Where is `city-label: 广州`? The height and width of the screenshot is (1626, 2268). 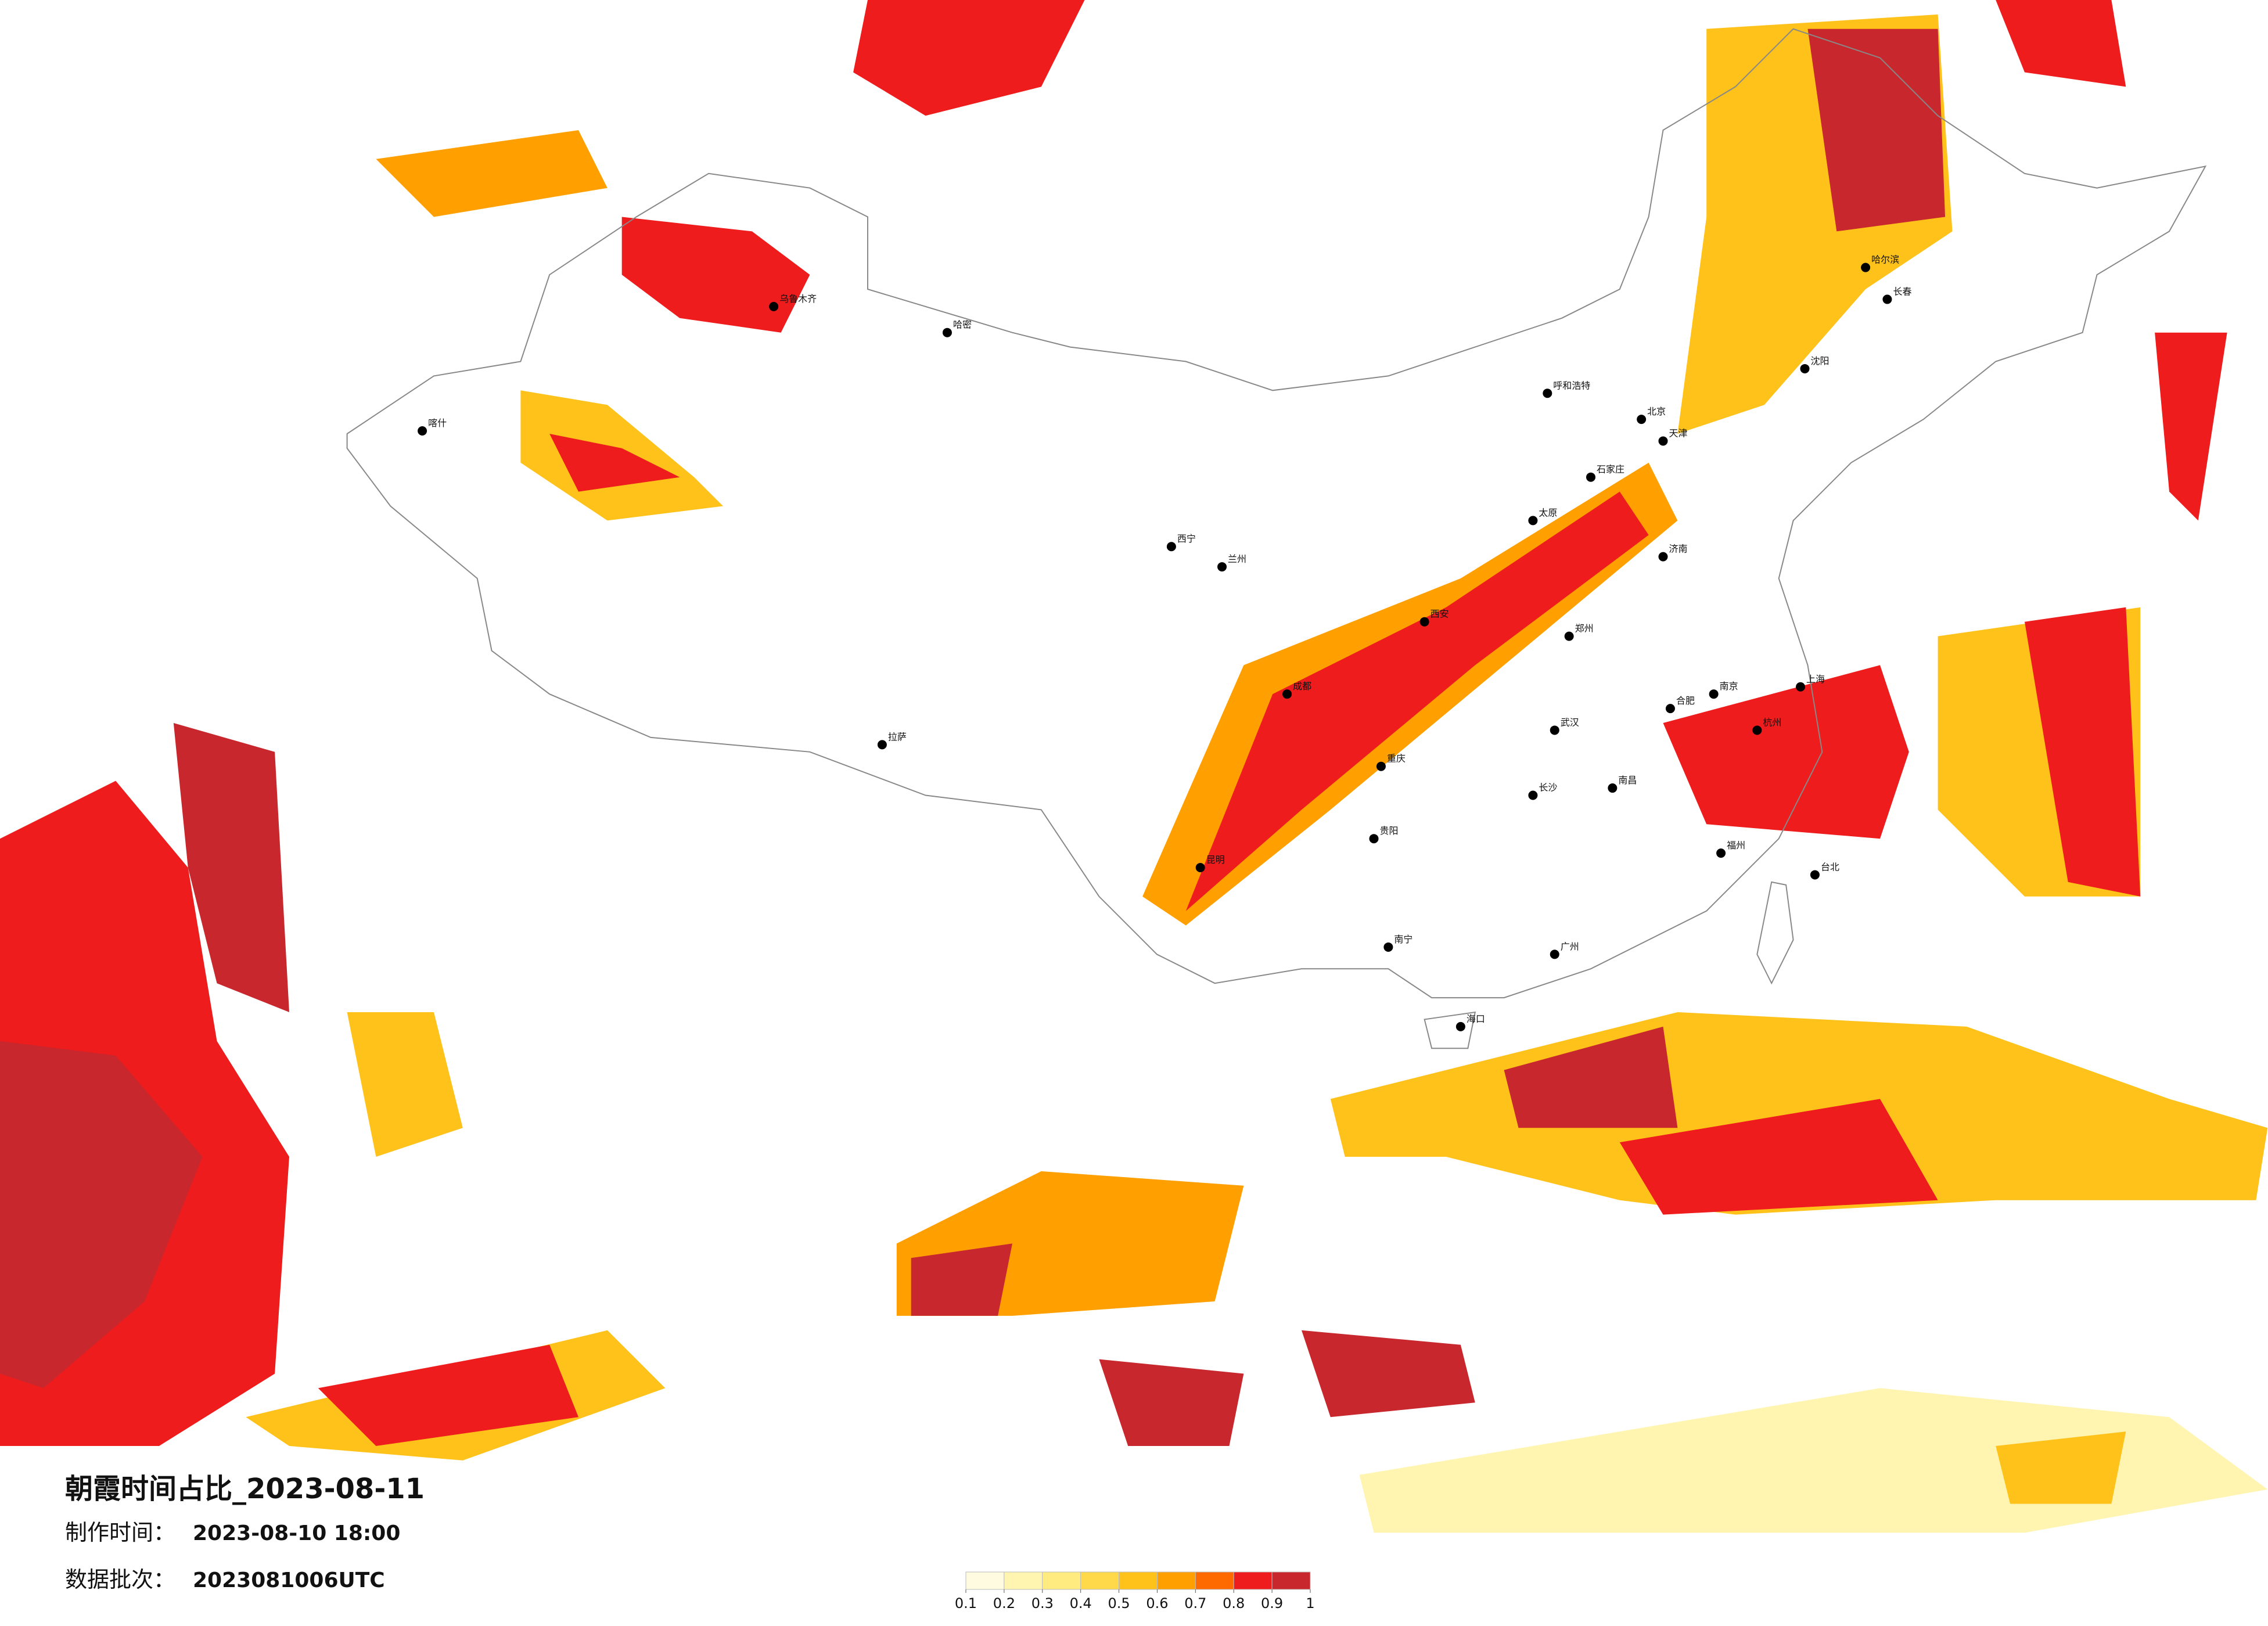 city-label: 广州 is located at coordinates (1570, 947).